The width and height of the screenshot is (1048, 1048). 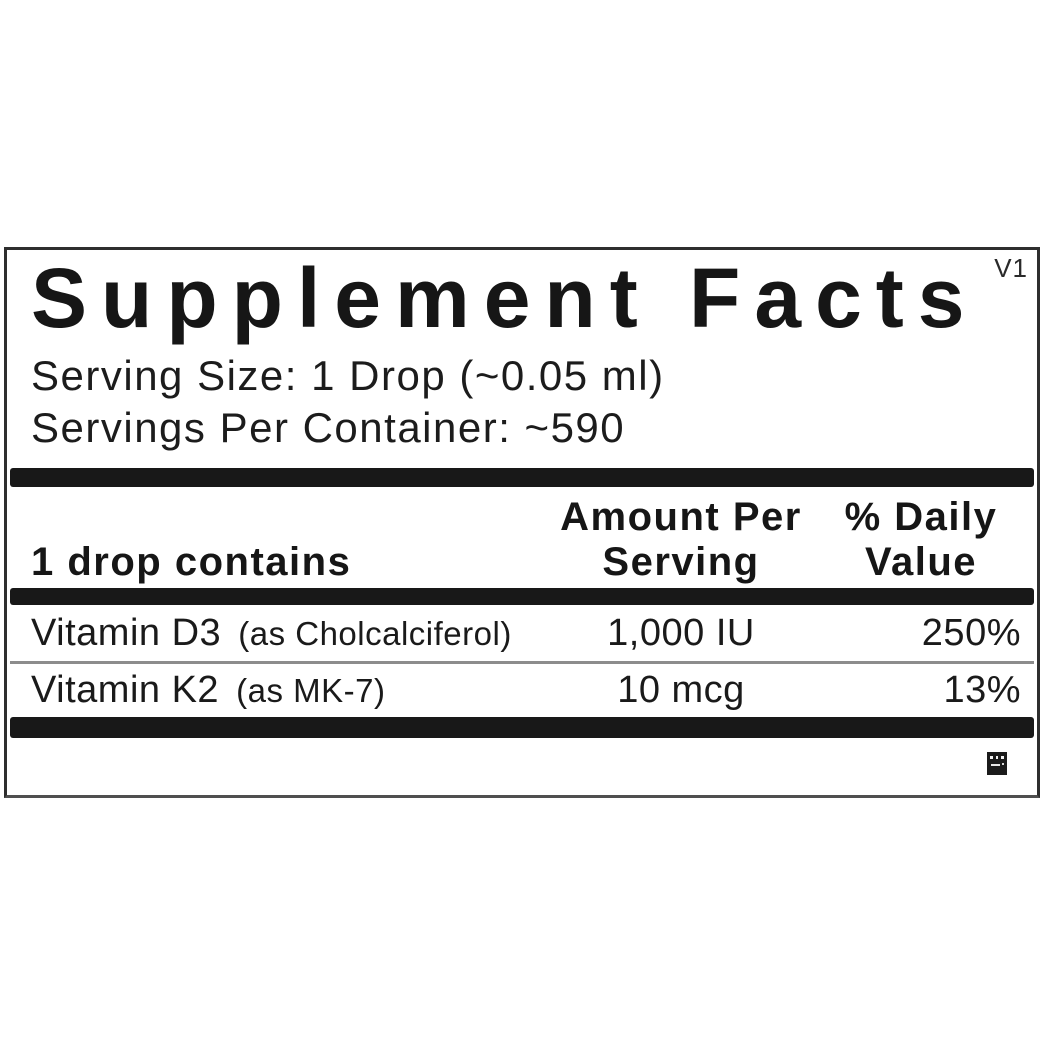 What do you see at coordinates (191, 561) in the screenshot?
I see `column-header-contains: 1 drop contains` at bounding box center [191, 561].